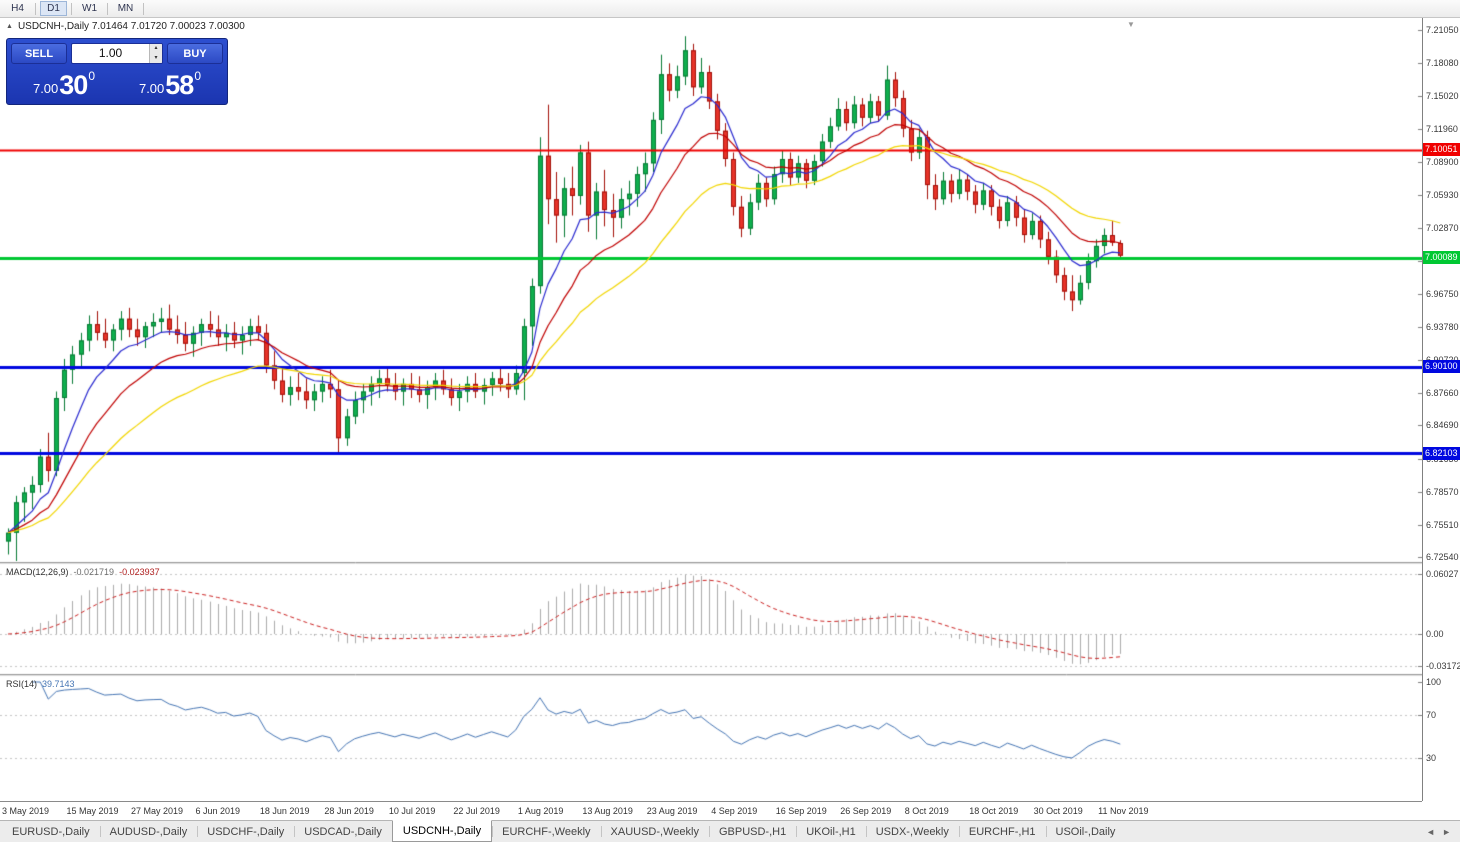 The image size is (1460, 842). I want to click on tab-scroll-right-icon: ►, so click(1446, 831).